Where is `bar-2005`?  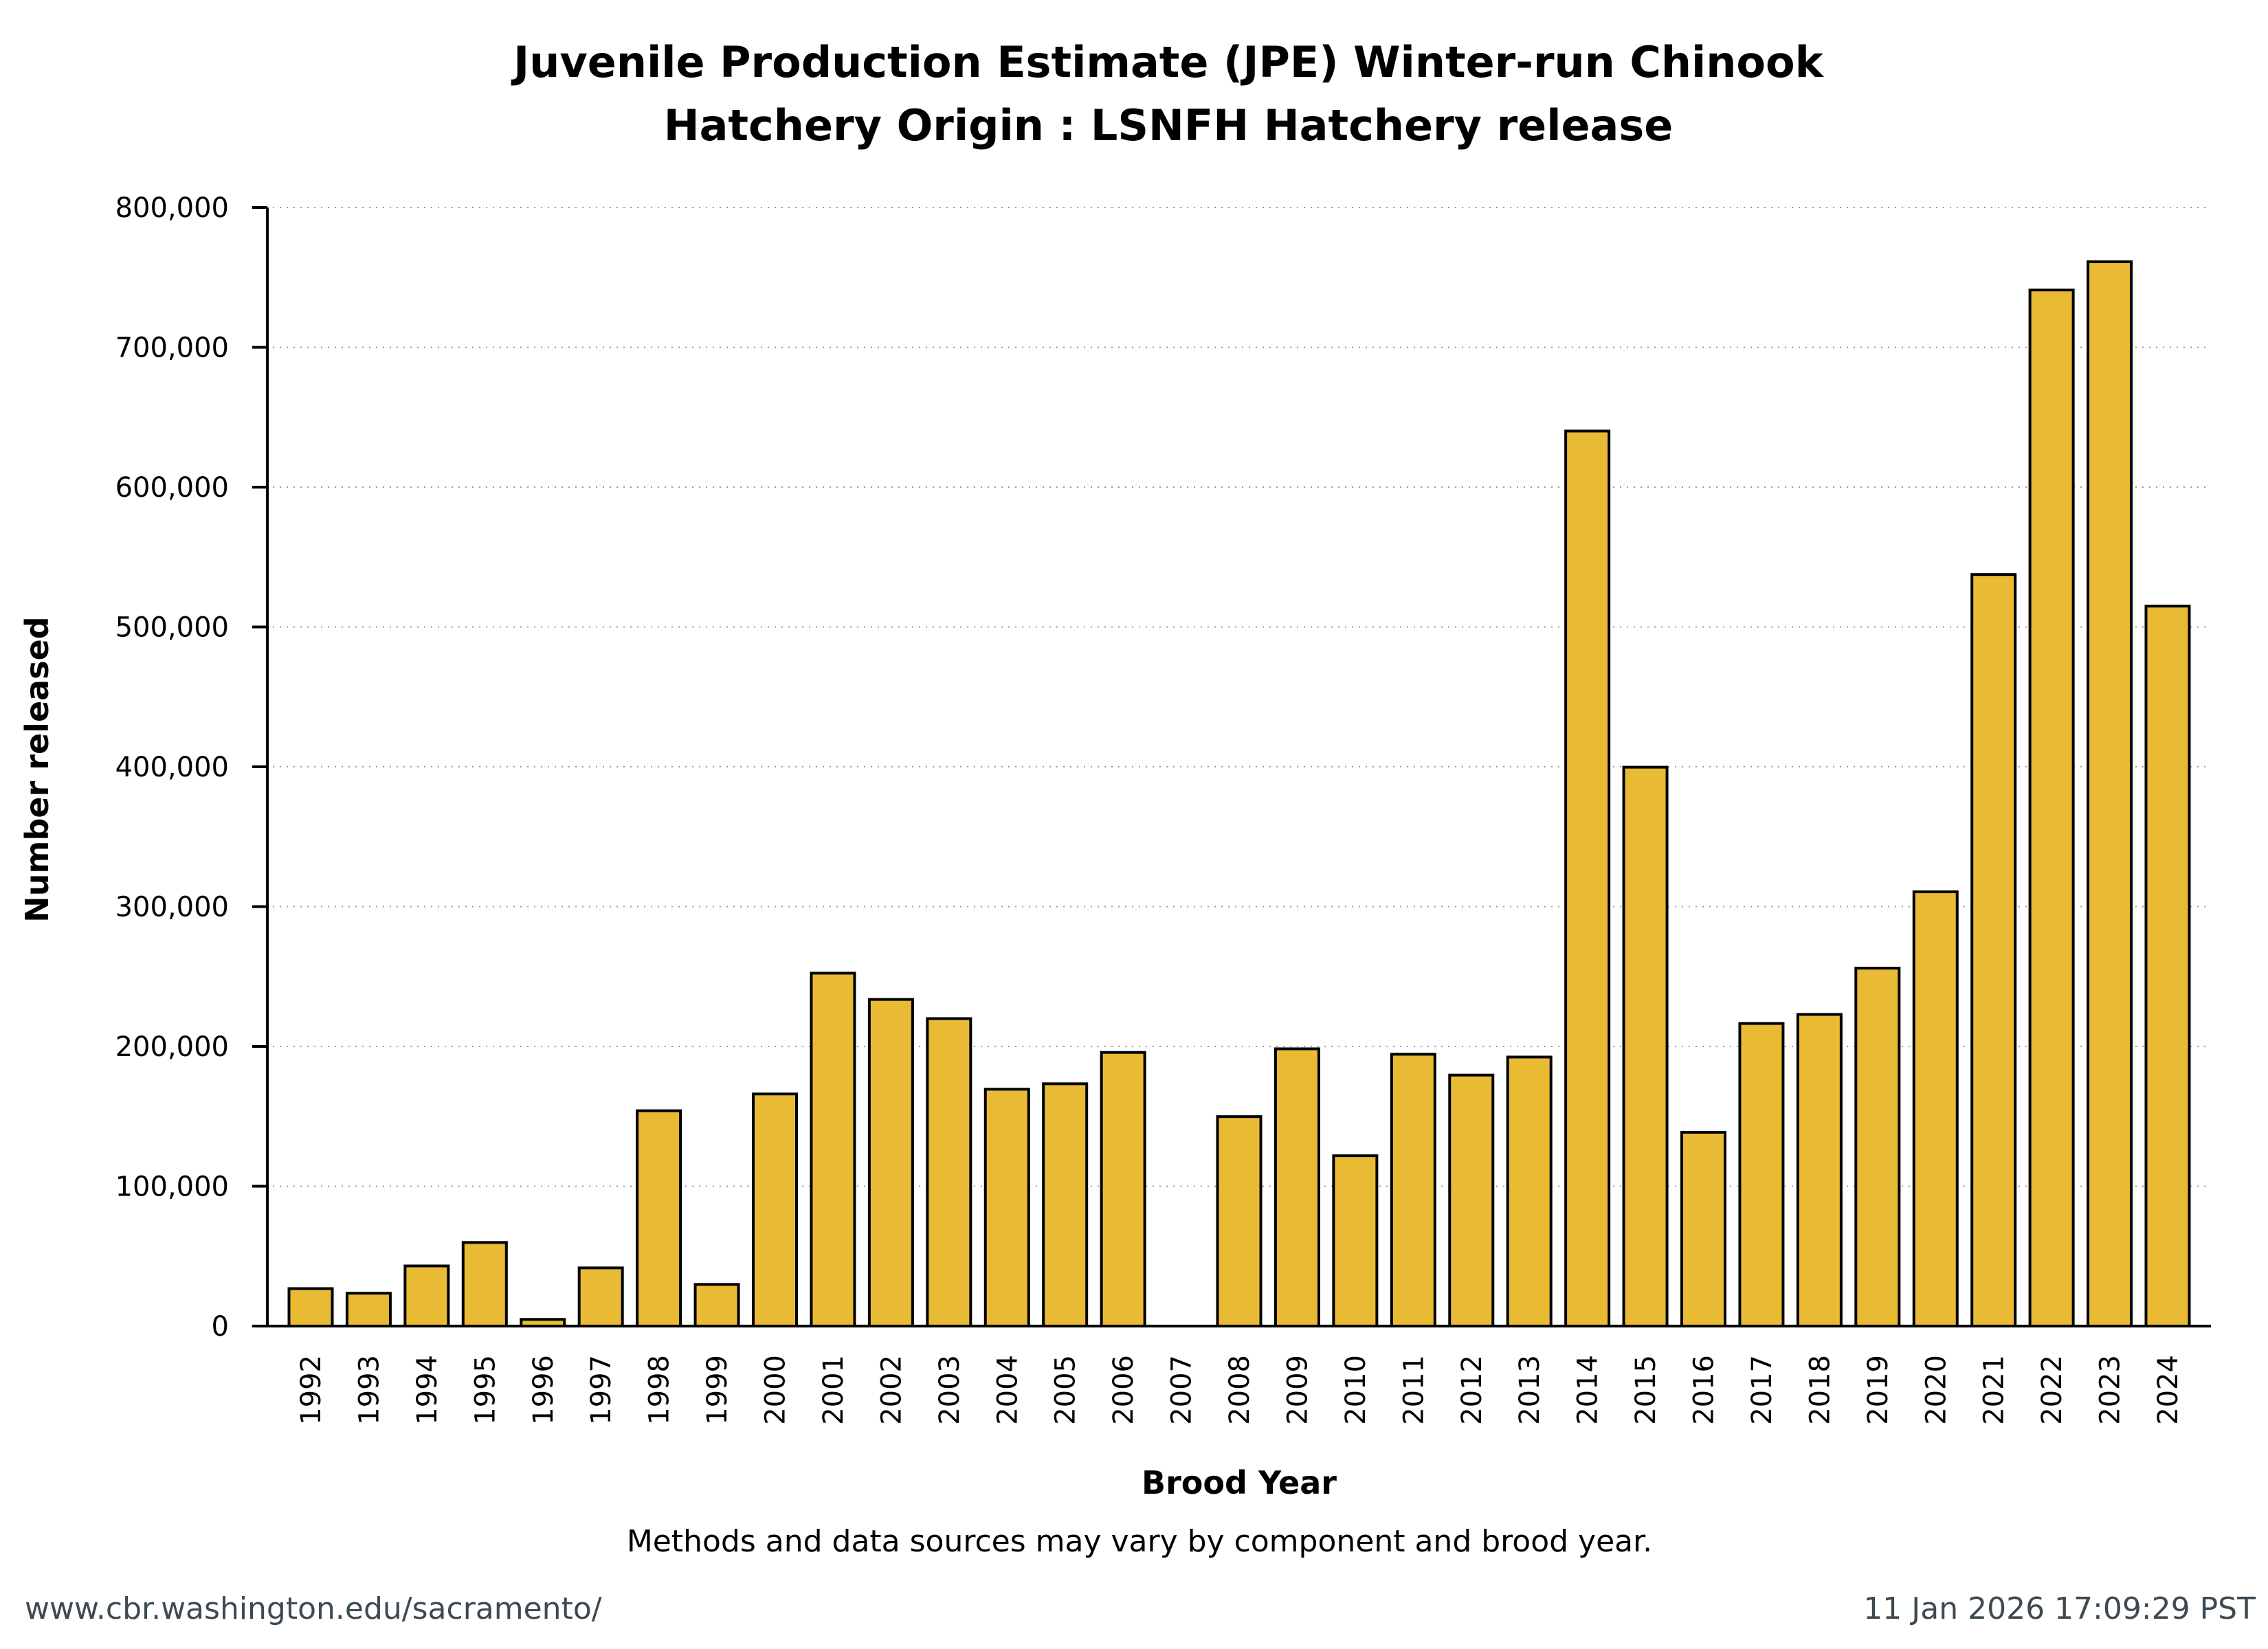 bar-2005 is located at coordinates (1065, 1204).